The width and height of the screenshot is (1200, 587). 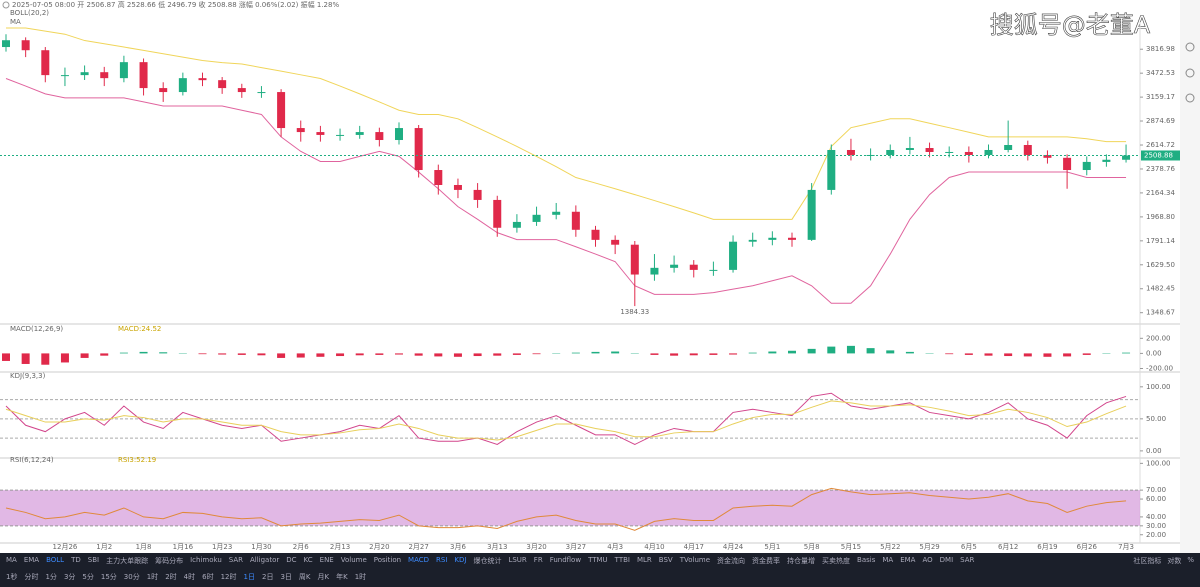 What do you see at coordinates (1156, 526) in the screenshot?
I see `y-tick-label: 30.00` at bounding box center [1156, 526].